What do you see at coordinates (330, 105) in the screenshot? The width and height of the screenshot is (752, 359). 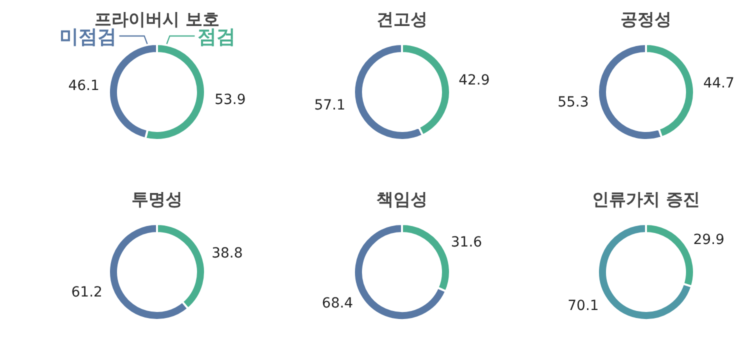 I see `data-label: 57.1` at bounding box center [330, 105].